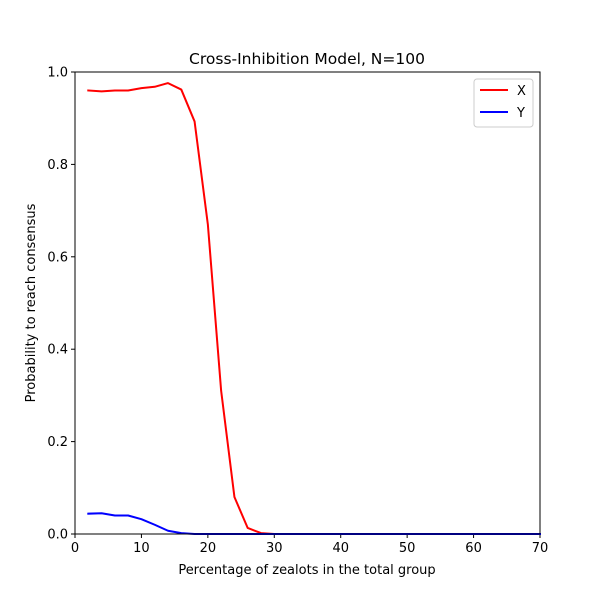 This screenshot has width=600, height=600. What do you see at coordinates (57, 257) in the screenshot?
I see `y-tick-label: 0.6` at bounding box center [57, 257].